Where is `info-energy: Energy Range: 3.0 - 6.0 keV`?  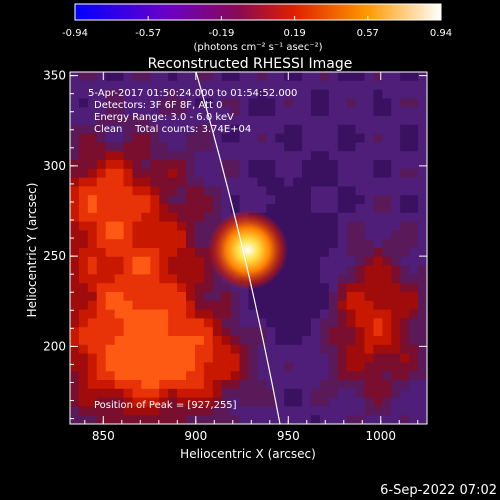
info-energy: Energy Range: 3.0 - 6.0 keV is located at coordinates (164, 117).